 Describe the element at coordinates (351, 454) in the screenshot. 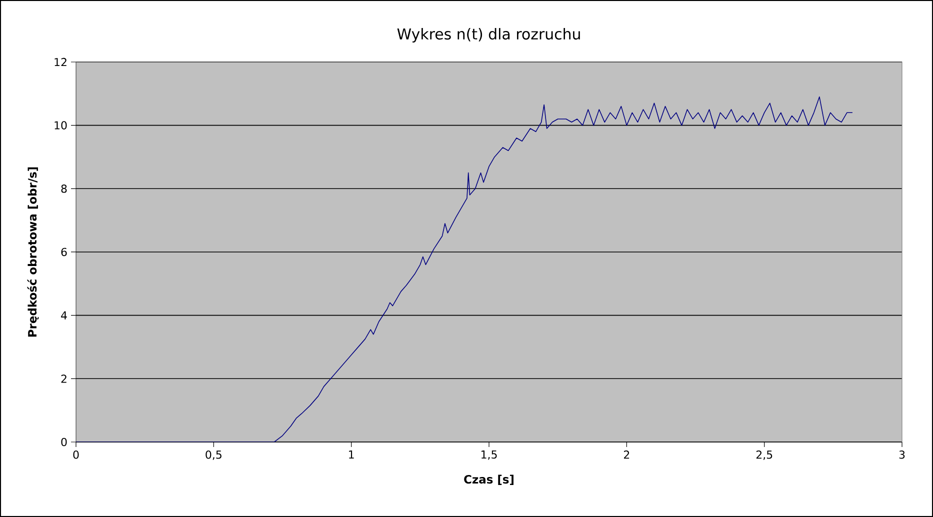

I see `x-tick-label: 1` at that location.